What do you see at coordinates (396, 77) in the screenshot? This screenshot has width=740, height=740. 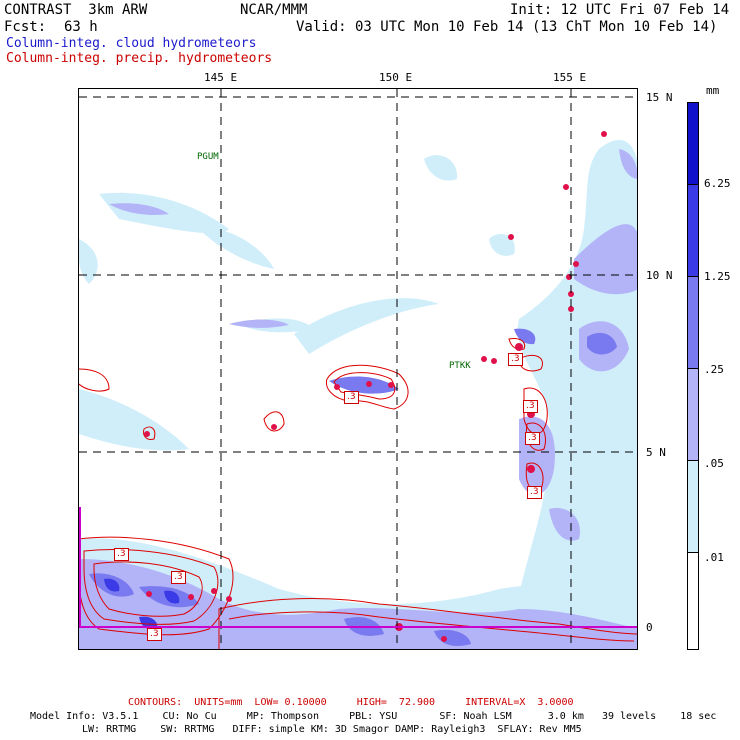 I see `lon-label-150: 150 E` at bounding box center [396, 77].